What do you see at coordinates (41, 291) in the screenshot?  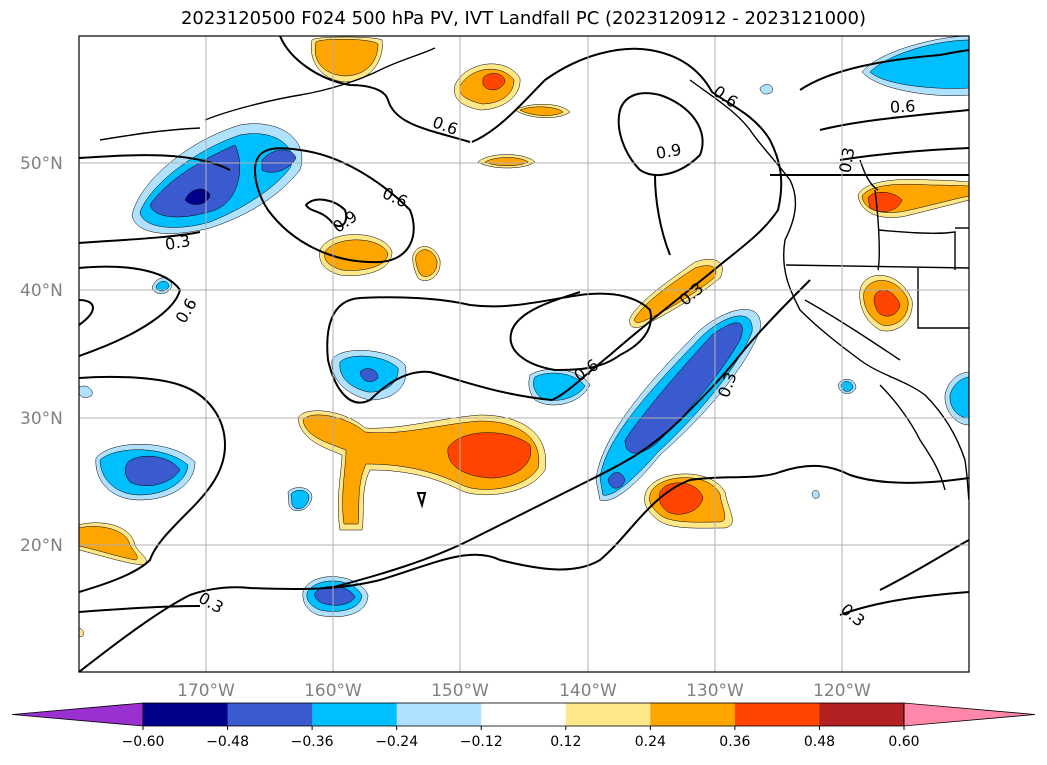 I see `lat-label-40n: 40°N` at bounding box center [41, 291].